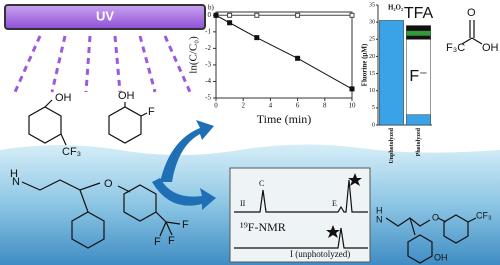 The image size is (500, 265). Describe the element at coordinates (300, 215) in the screenshot. I see `nmr-panel` at that location.